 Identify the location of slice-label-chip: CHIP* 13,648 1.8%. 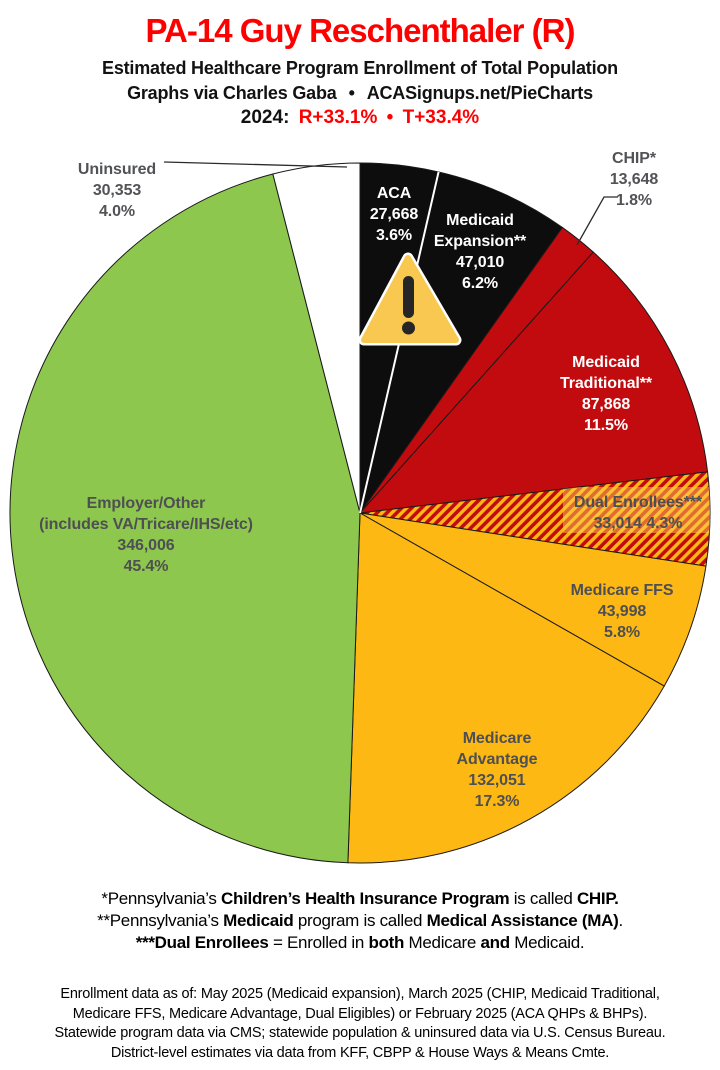
(634, 179).